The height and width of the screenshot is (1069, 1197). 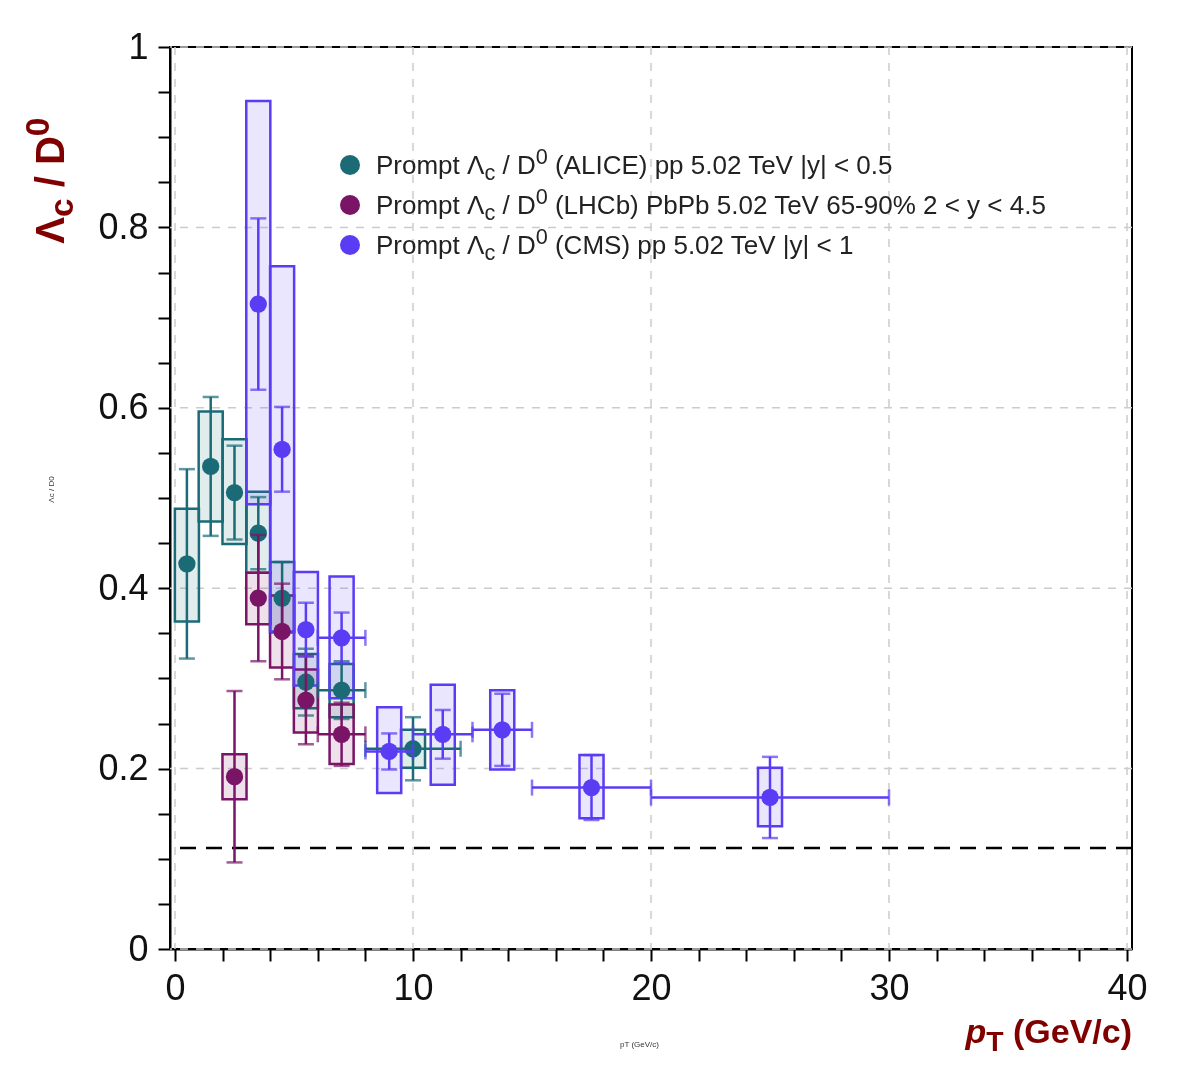 What do you see at coordinates (123, 587) in the screenshot?
I see `y-tick-label: 0.4` at bounding box center [123, 587].